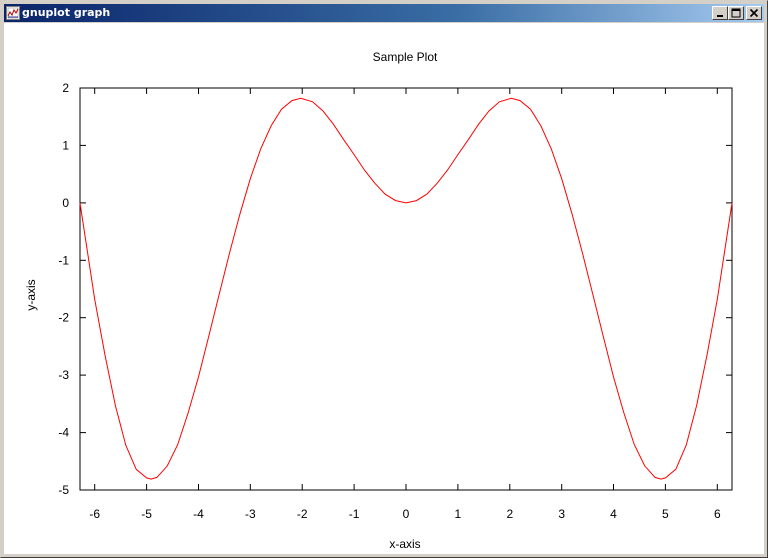  I want to click on x-tick-label: 3, so click(561, 514).